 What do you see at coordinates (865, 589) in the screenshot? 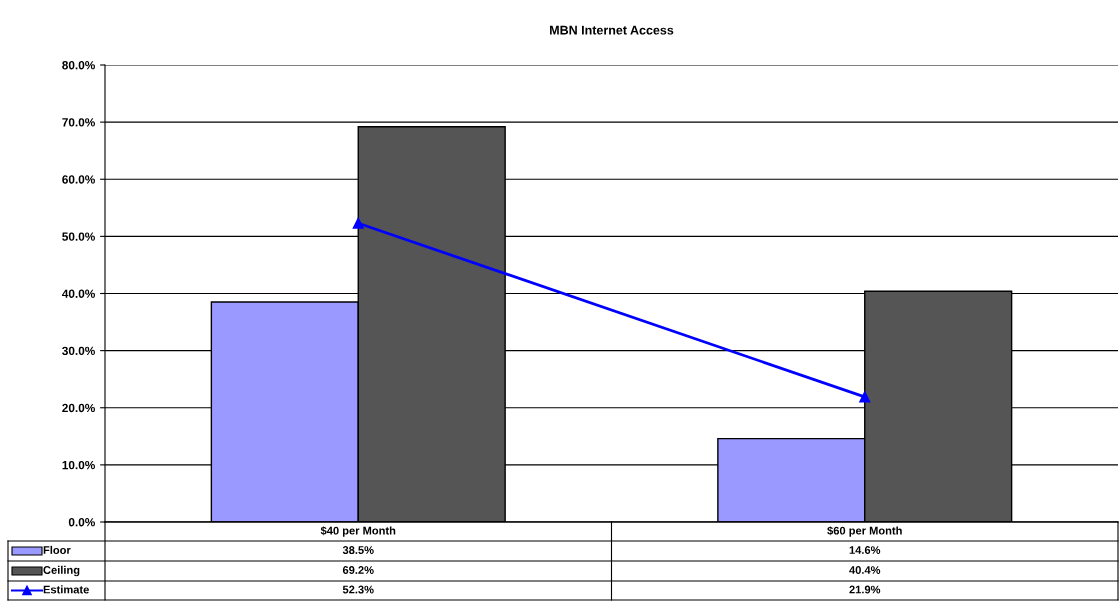
I see `data-label: 21.9%` at bounding box center [865, 589].